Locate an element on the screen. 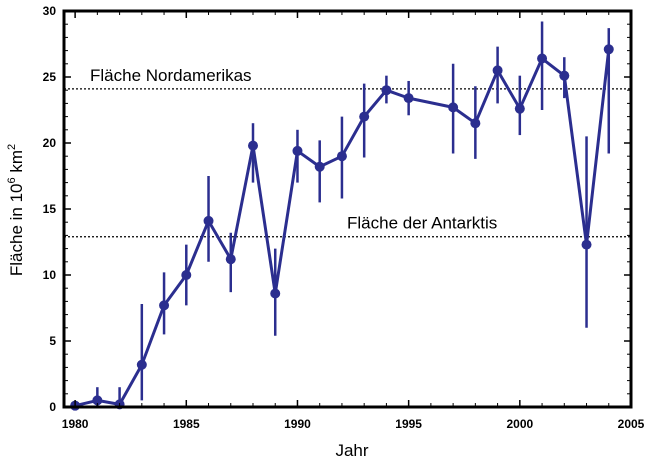  reference-label-north-america: Fläche Nordamerikas is located at coordinates (171, 75).